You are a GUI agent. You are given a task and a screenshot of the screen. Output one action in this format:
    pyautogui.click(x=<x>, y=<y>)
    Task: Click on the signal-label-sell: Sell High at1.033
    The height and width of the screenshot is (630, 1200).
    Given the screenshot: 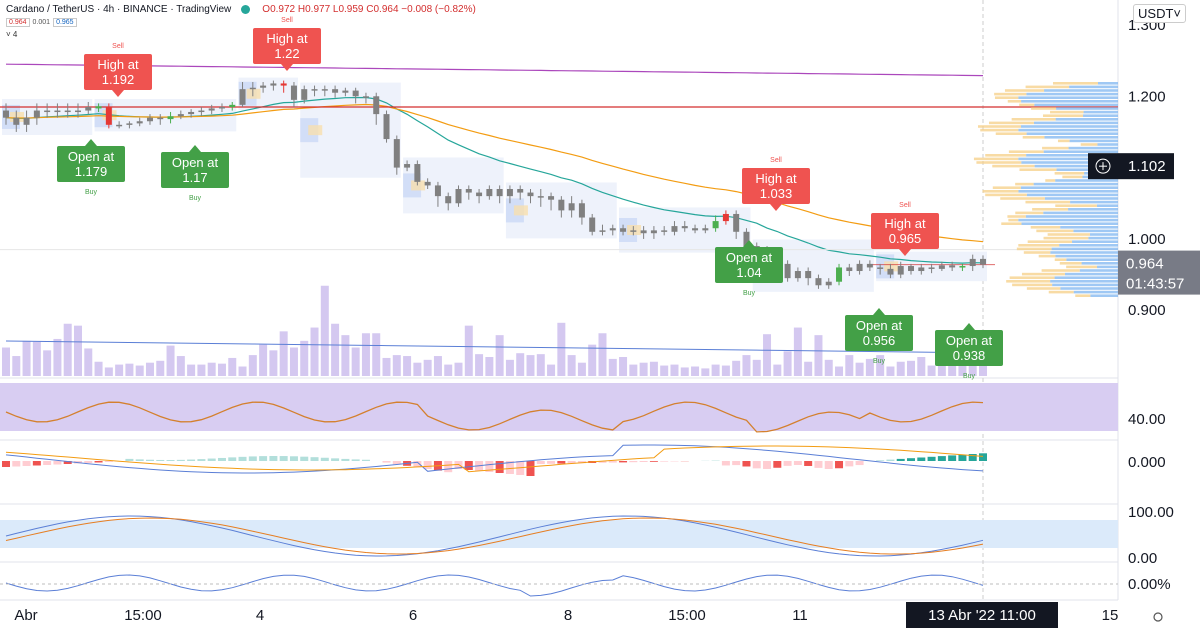 What is the action you would take?
    pyautogui.click(x=776, y=184)
    